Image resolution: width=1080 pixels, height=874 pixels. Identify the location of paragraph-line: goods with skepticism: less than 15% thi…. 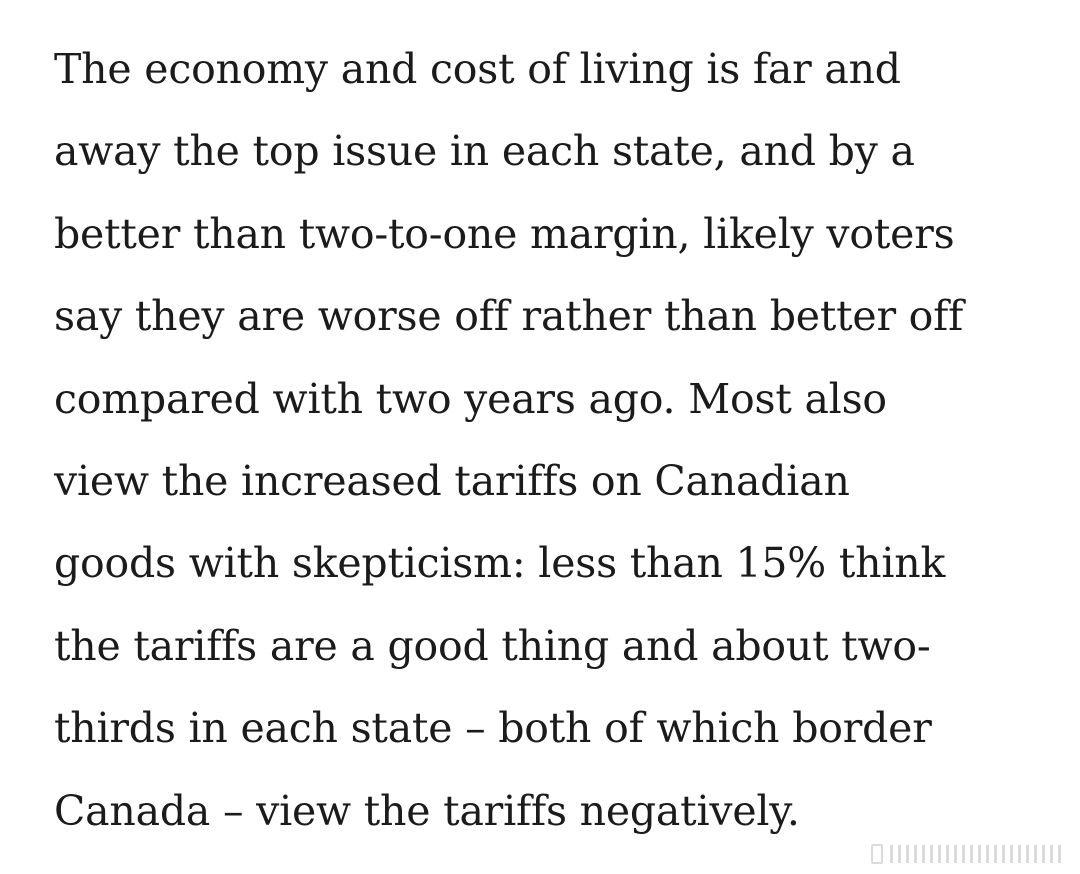
(500, 563).